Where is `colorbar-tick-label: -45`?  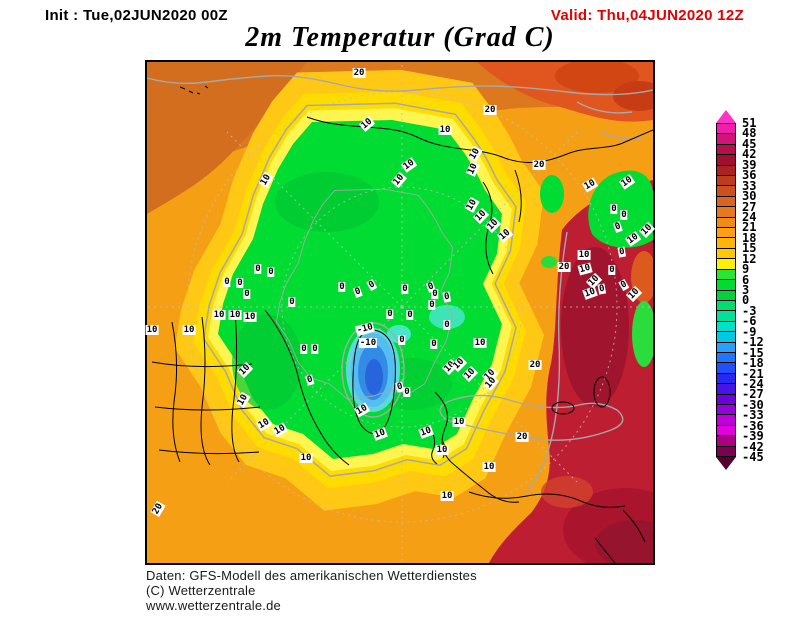
colorbar-tick-label: -45 is located at coordinates (753, 457).